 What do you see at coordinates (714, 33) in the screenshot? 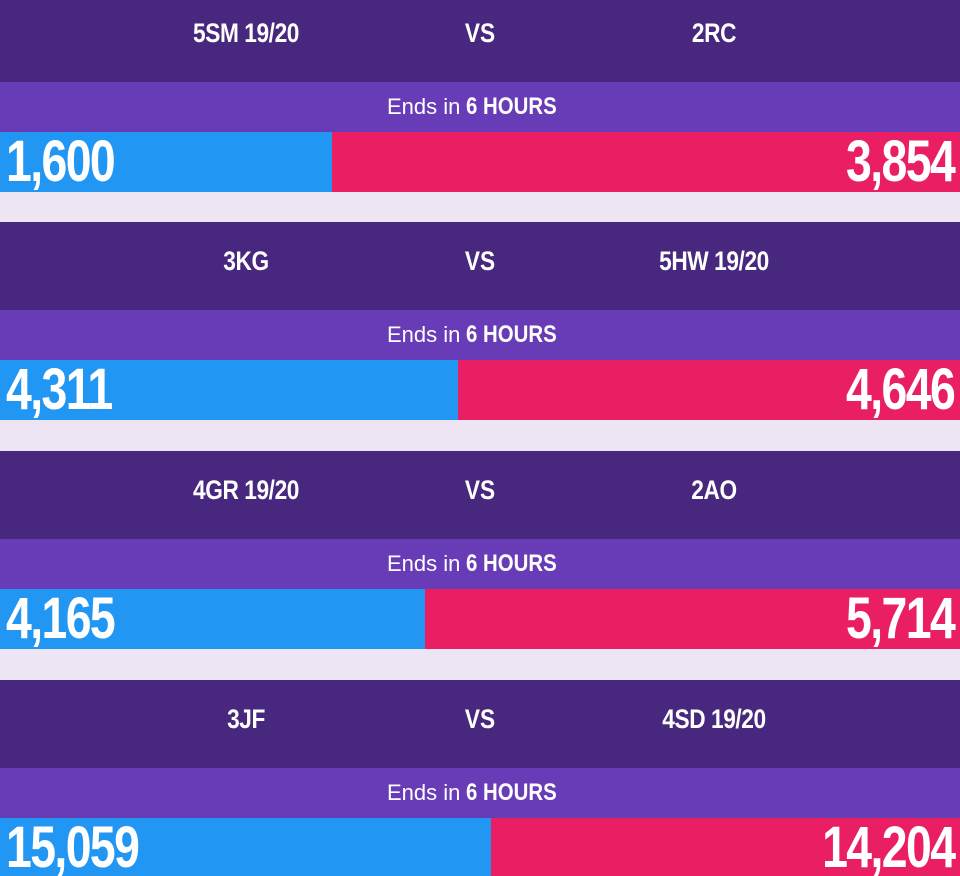
I see `away-team-name: 2RC` at bounding box center [714, 33].